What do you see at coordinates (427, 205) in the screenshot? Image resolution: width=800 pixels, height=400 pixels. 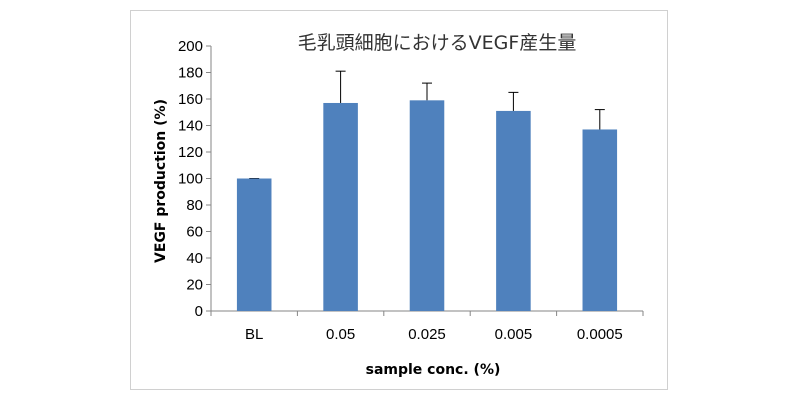 I see `bar-0.025` at bounding box center [427, 205].